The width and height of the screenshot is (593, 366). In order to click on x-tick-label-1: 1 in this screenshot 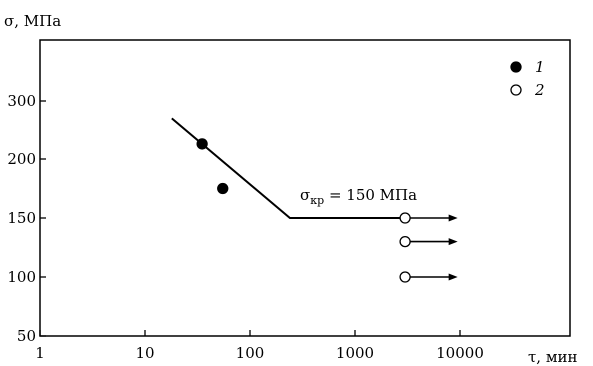, I will do `click(40, 353)`.